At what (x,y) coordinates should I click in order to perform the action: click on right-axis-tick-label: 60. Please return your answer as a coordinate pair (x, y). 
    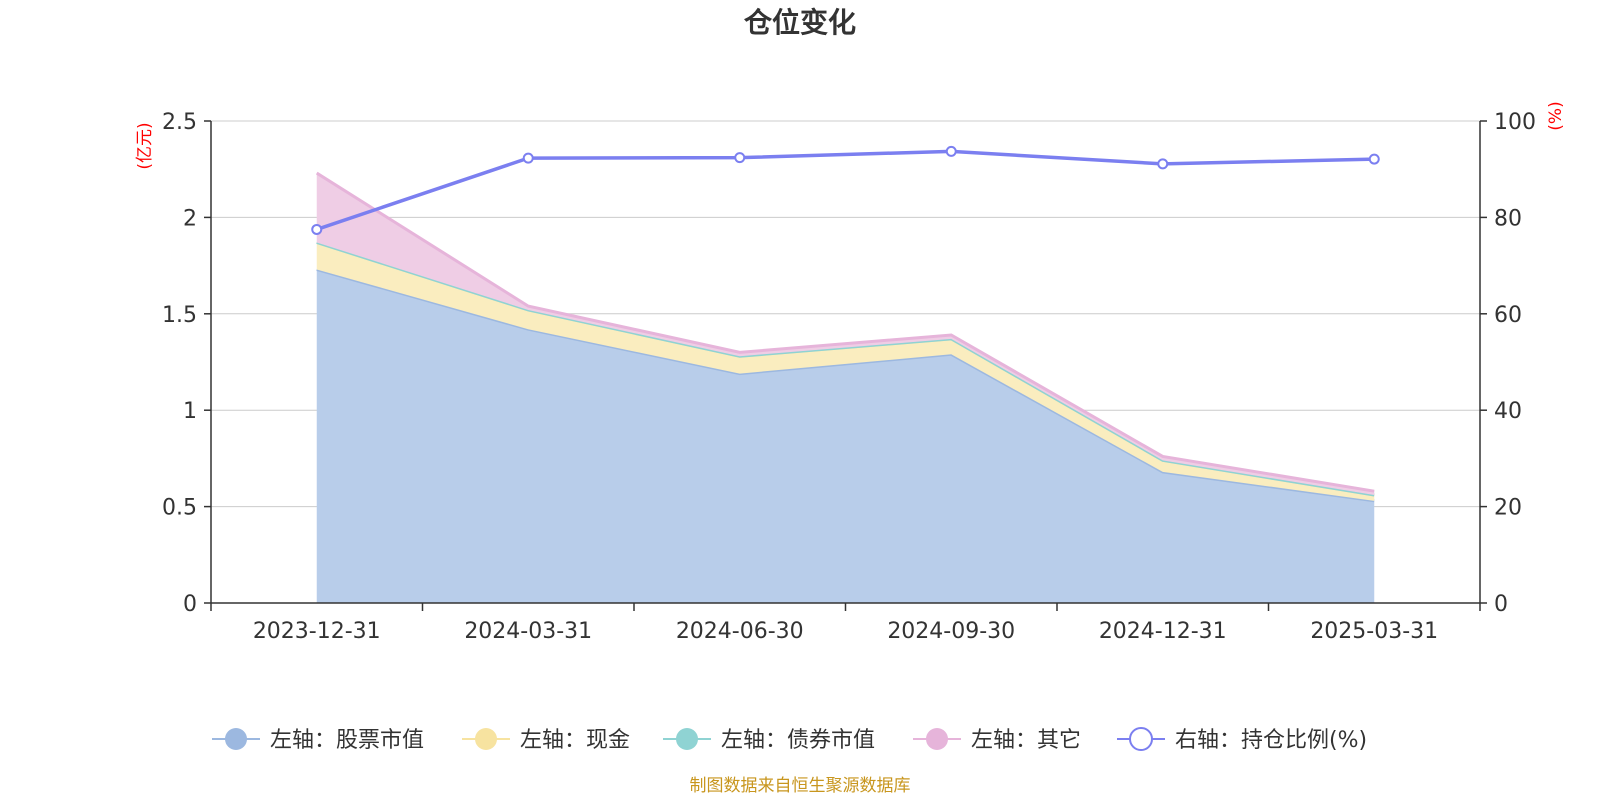
    Looking at the image, I should click on (1508, 315).